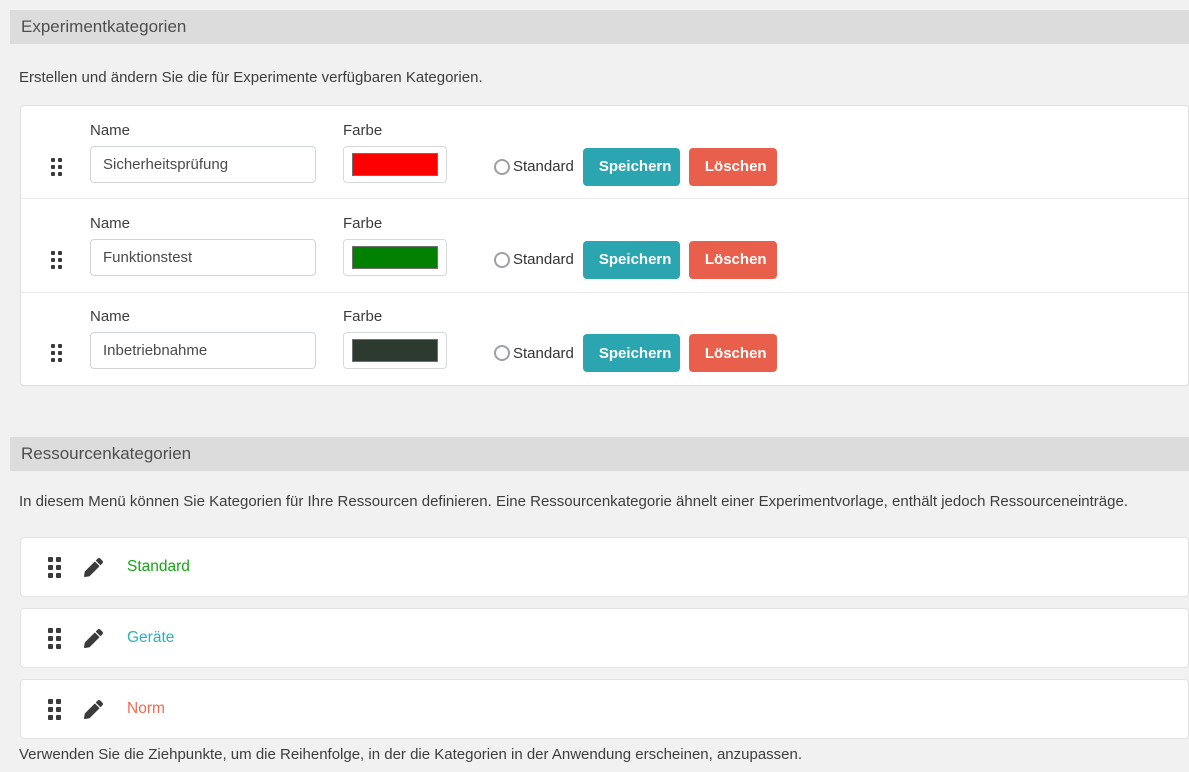 This screenshot has width=1189, height=772. I want to click on experiment-section-header: Experimentkategorien, so click(599, 27).